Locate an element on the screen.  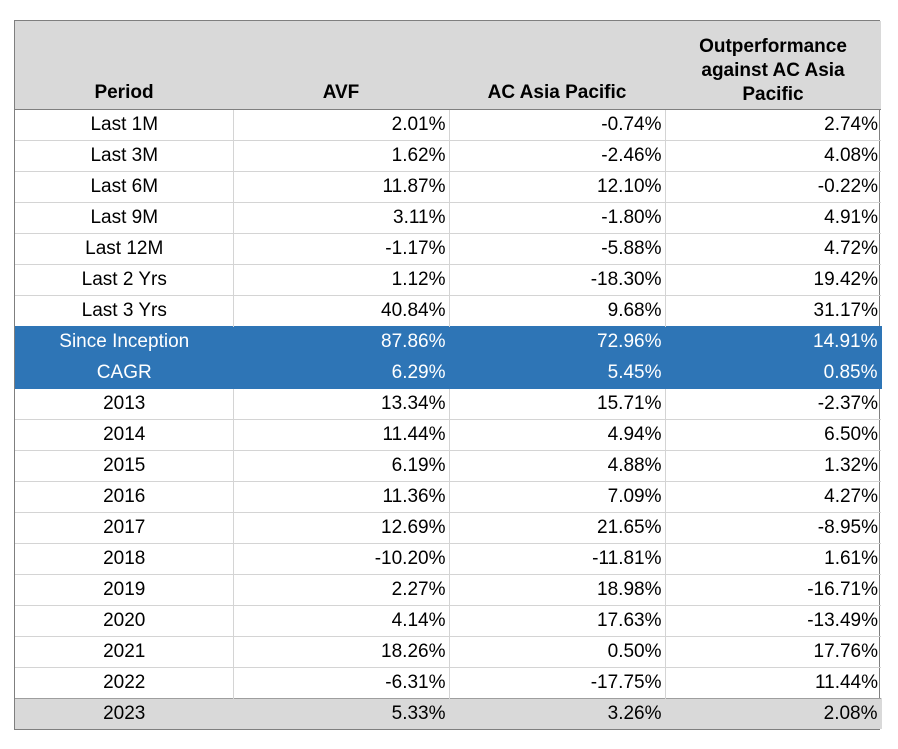
ac-cell: 15.71% is located at coordinates (557, 404).